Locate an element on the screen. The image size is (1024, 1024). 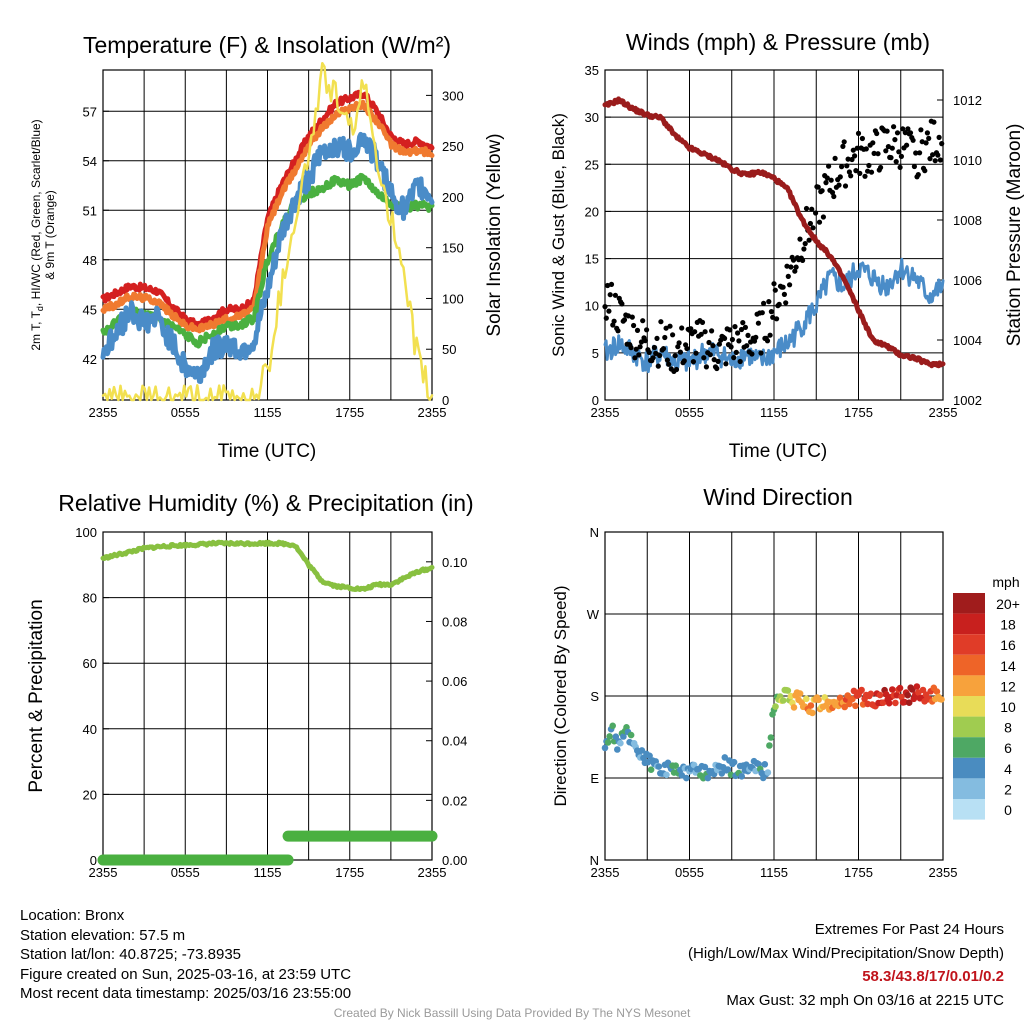
temp-ytick-label: 48 is located at coordinates (90, 260).